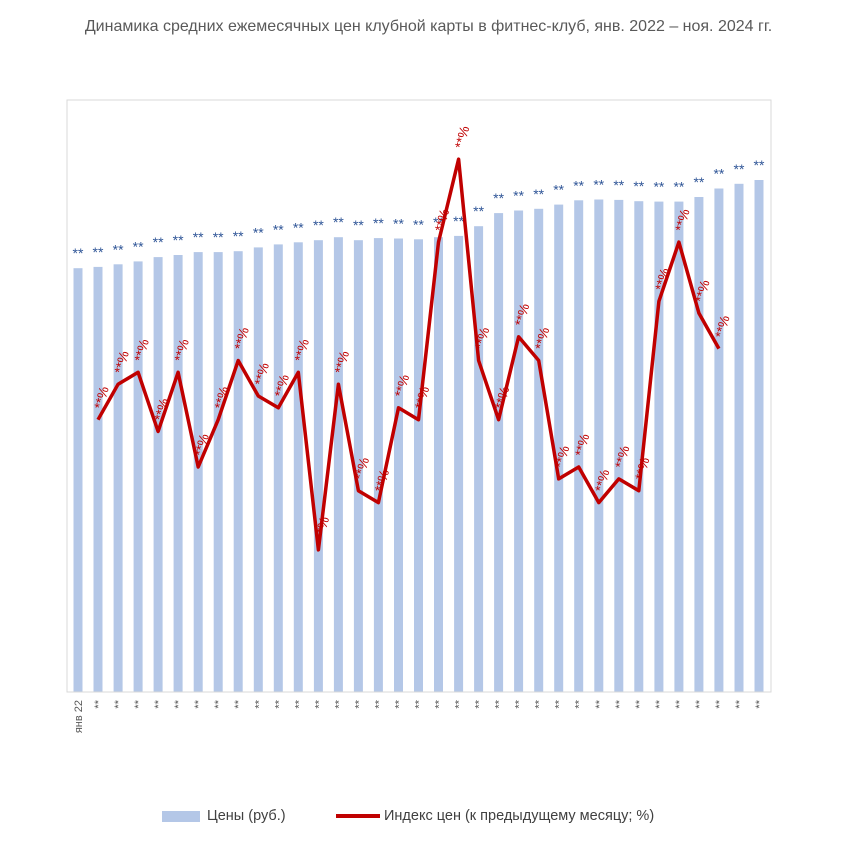 This screenshot has width=857, height=850. What do you see at coordinates (519, 816) in the screenshot?
I see `legend-label-index: Индекс цен (к предыдущему месяцу; %)` at bounding box center [519, 816].